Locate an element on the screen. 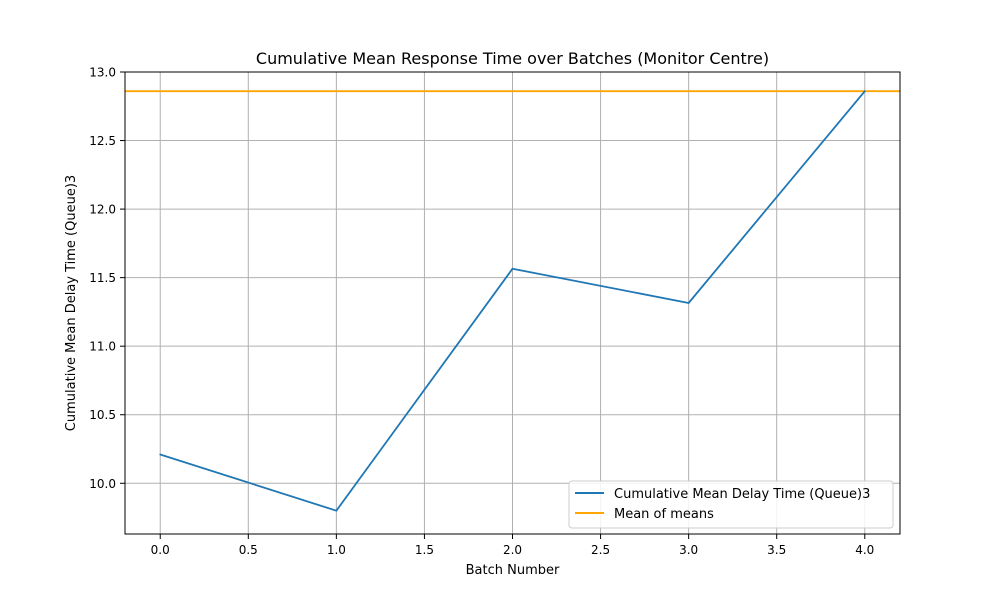  y-axis-ticks: 10.0 10.5 11.0 11.5 12.0 12.5 13.0 is located at coordinates (107, 278).